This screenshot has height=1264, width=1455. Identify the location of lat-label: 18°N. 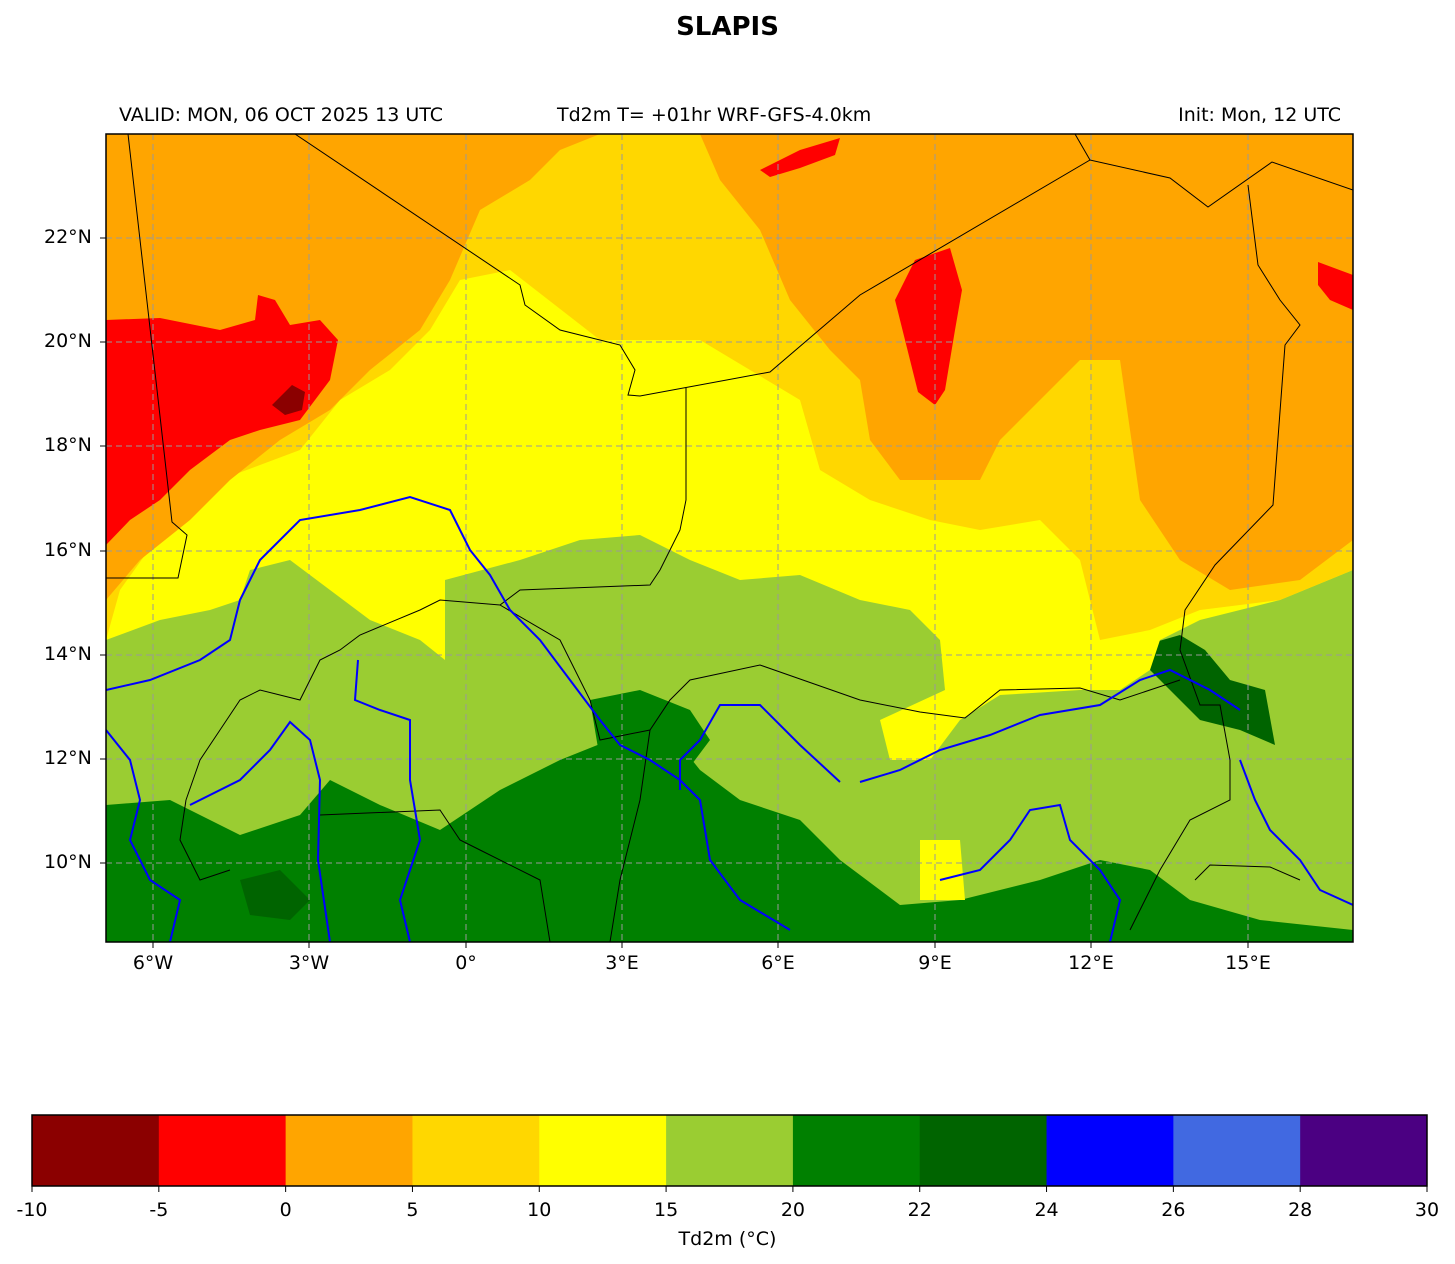
(68, 445).